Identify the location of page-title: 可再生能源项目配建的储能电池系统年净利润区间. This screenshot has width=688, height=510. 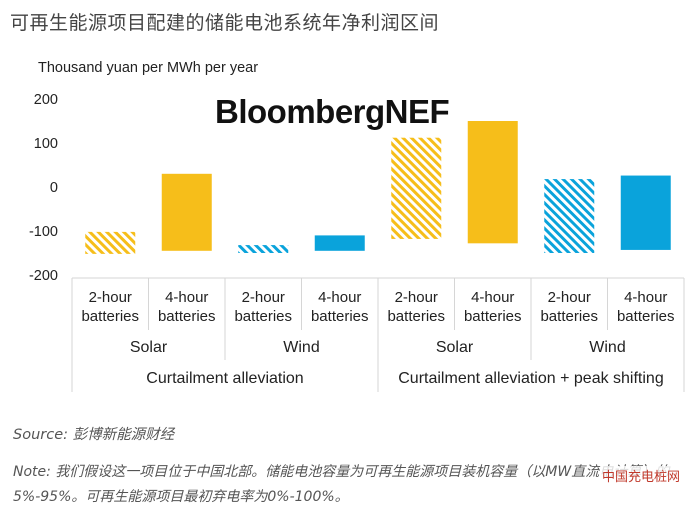
(225, 23).